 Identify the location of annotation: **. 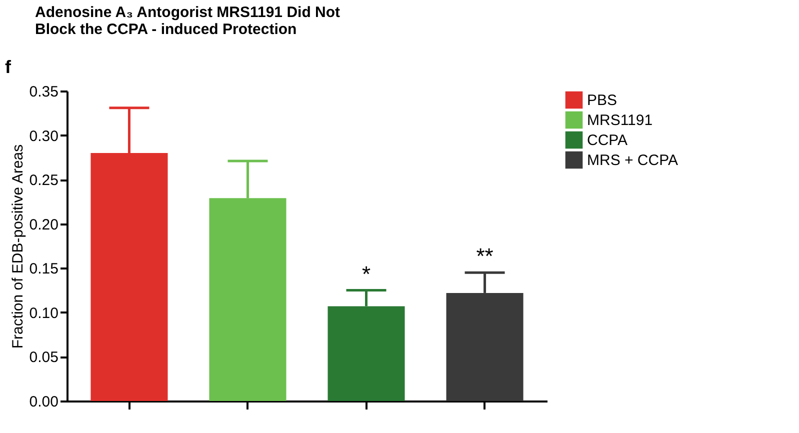
(485, 256).